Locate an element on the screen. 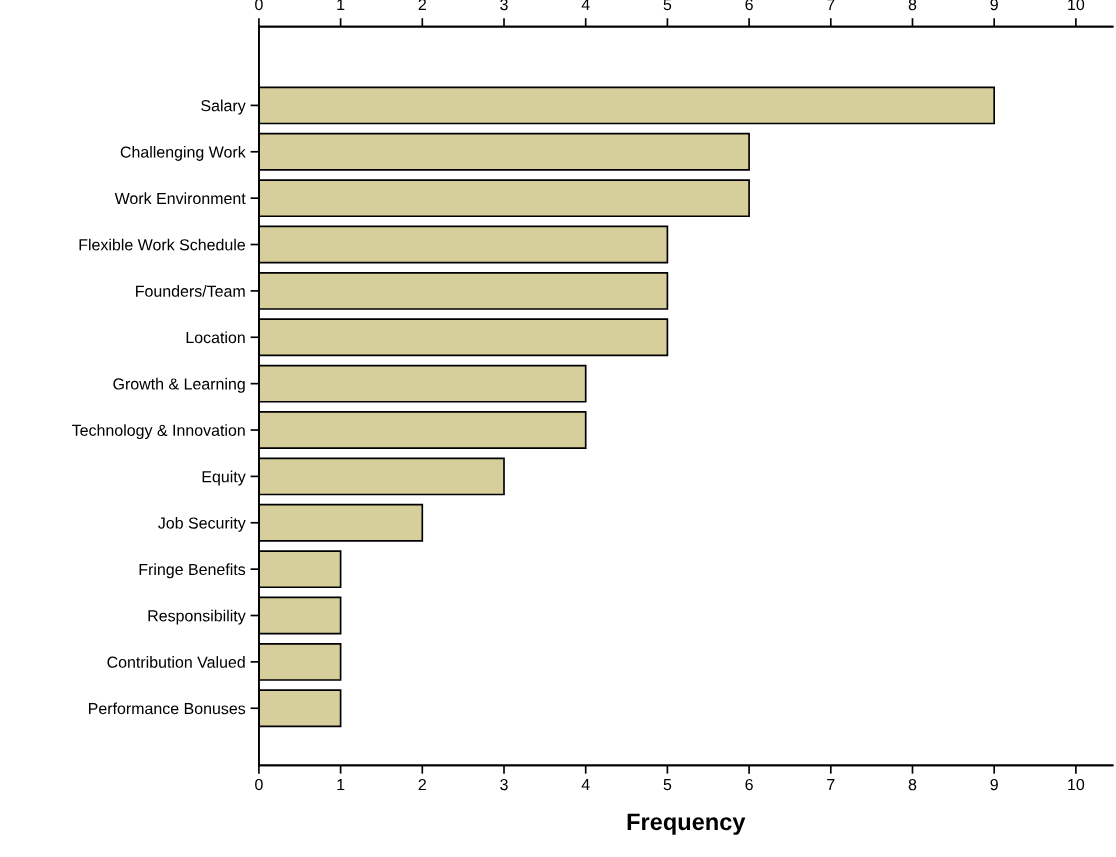 Image resolution: width=1116 pixels, height=857 pixels. x-tick-label: 9 is located at coordinates (994, 784).